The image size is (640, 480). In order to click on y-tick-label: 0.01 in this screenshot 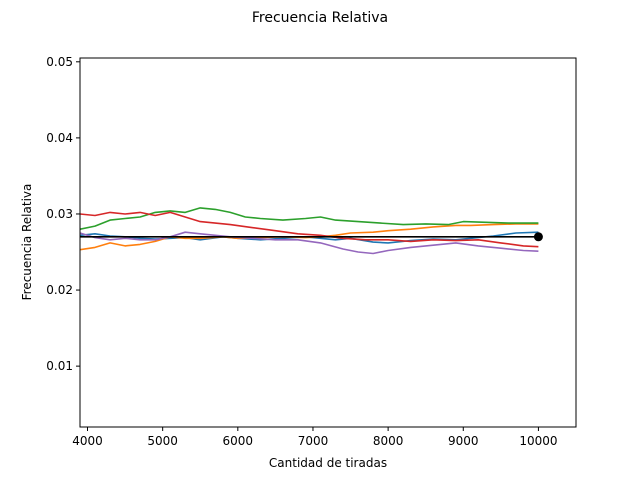, I will do `click(59, 366)`.